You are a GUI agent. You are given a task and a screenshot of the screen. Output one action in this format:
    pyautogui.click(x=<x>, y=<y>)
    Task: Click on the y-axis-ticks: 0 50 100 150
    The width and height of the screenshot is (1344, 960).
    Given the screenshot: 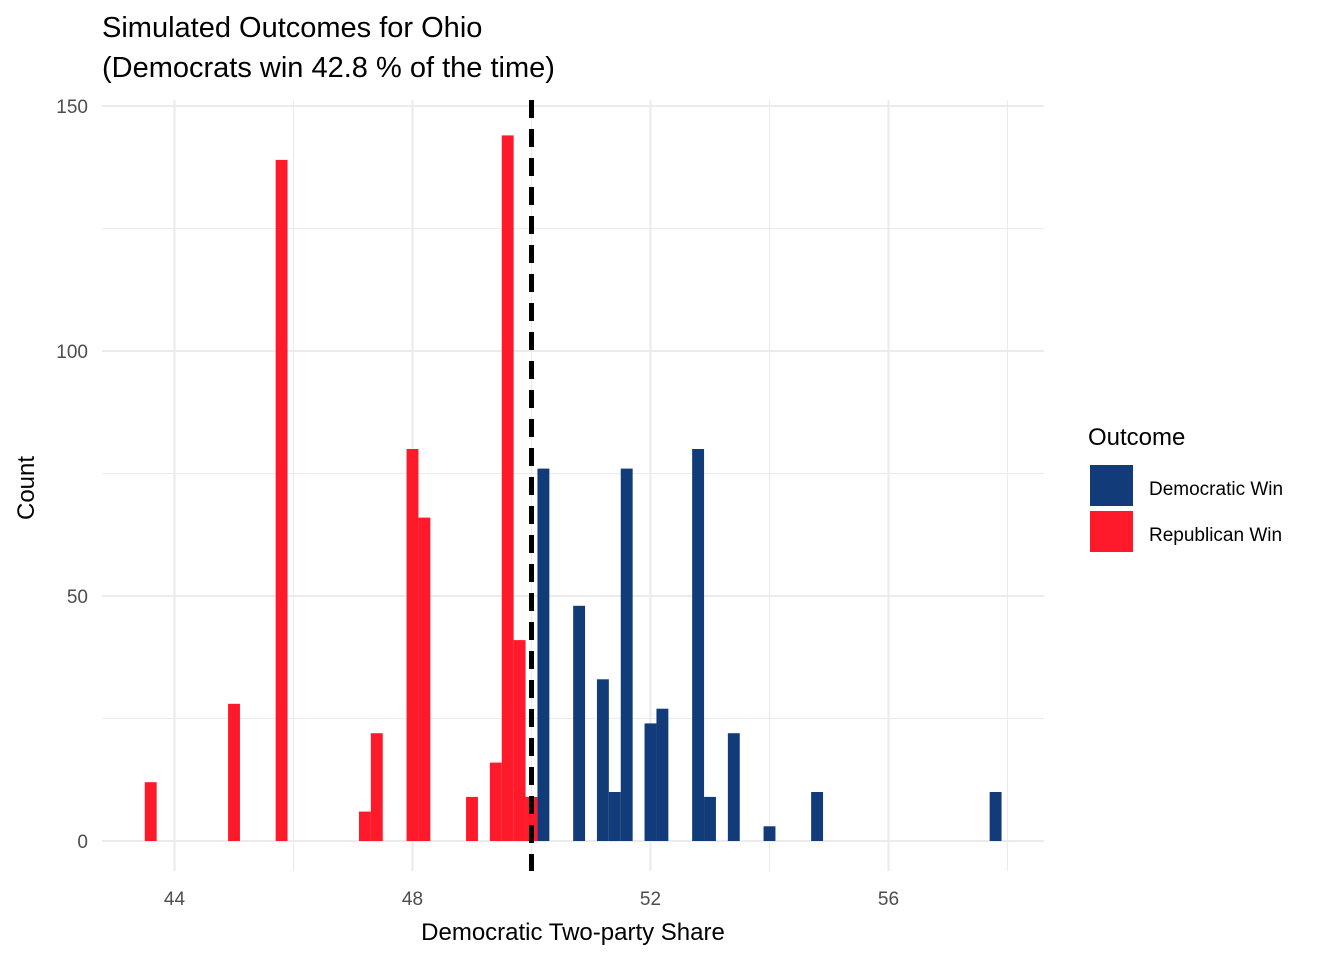 What is the action you would take?
    pyautogui.click(x=72, y=475)
    